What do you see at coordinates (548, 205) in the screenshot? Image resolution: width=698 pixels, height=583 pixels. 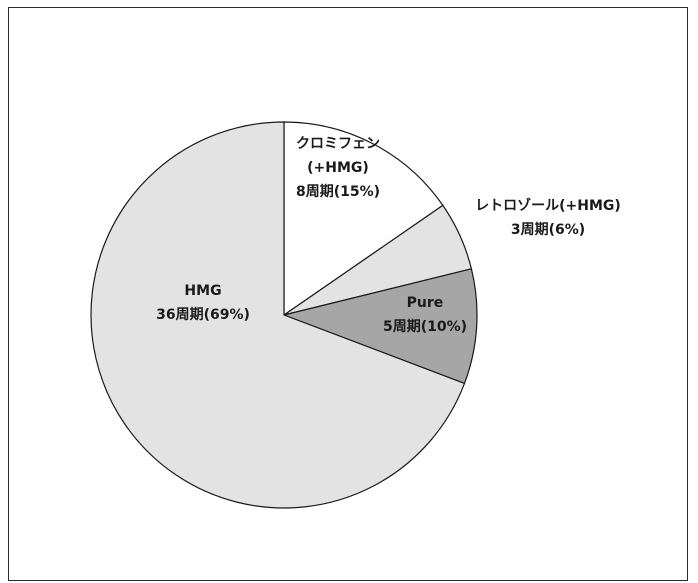 I see `slice-label-2-line-1: レトロゾール(+HMG)` at bounding box center [548, 205].